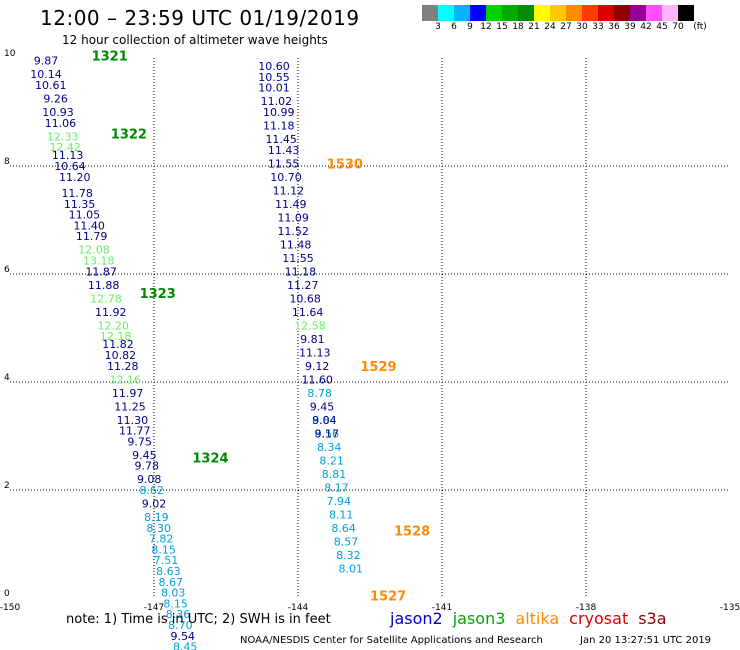 This screenshot has height=650, width=740. I want to click on wave-height-label: 11.35, so click(80, 204).